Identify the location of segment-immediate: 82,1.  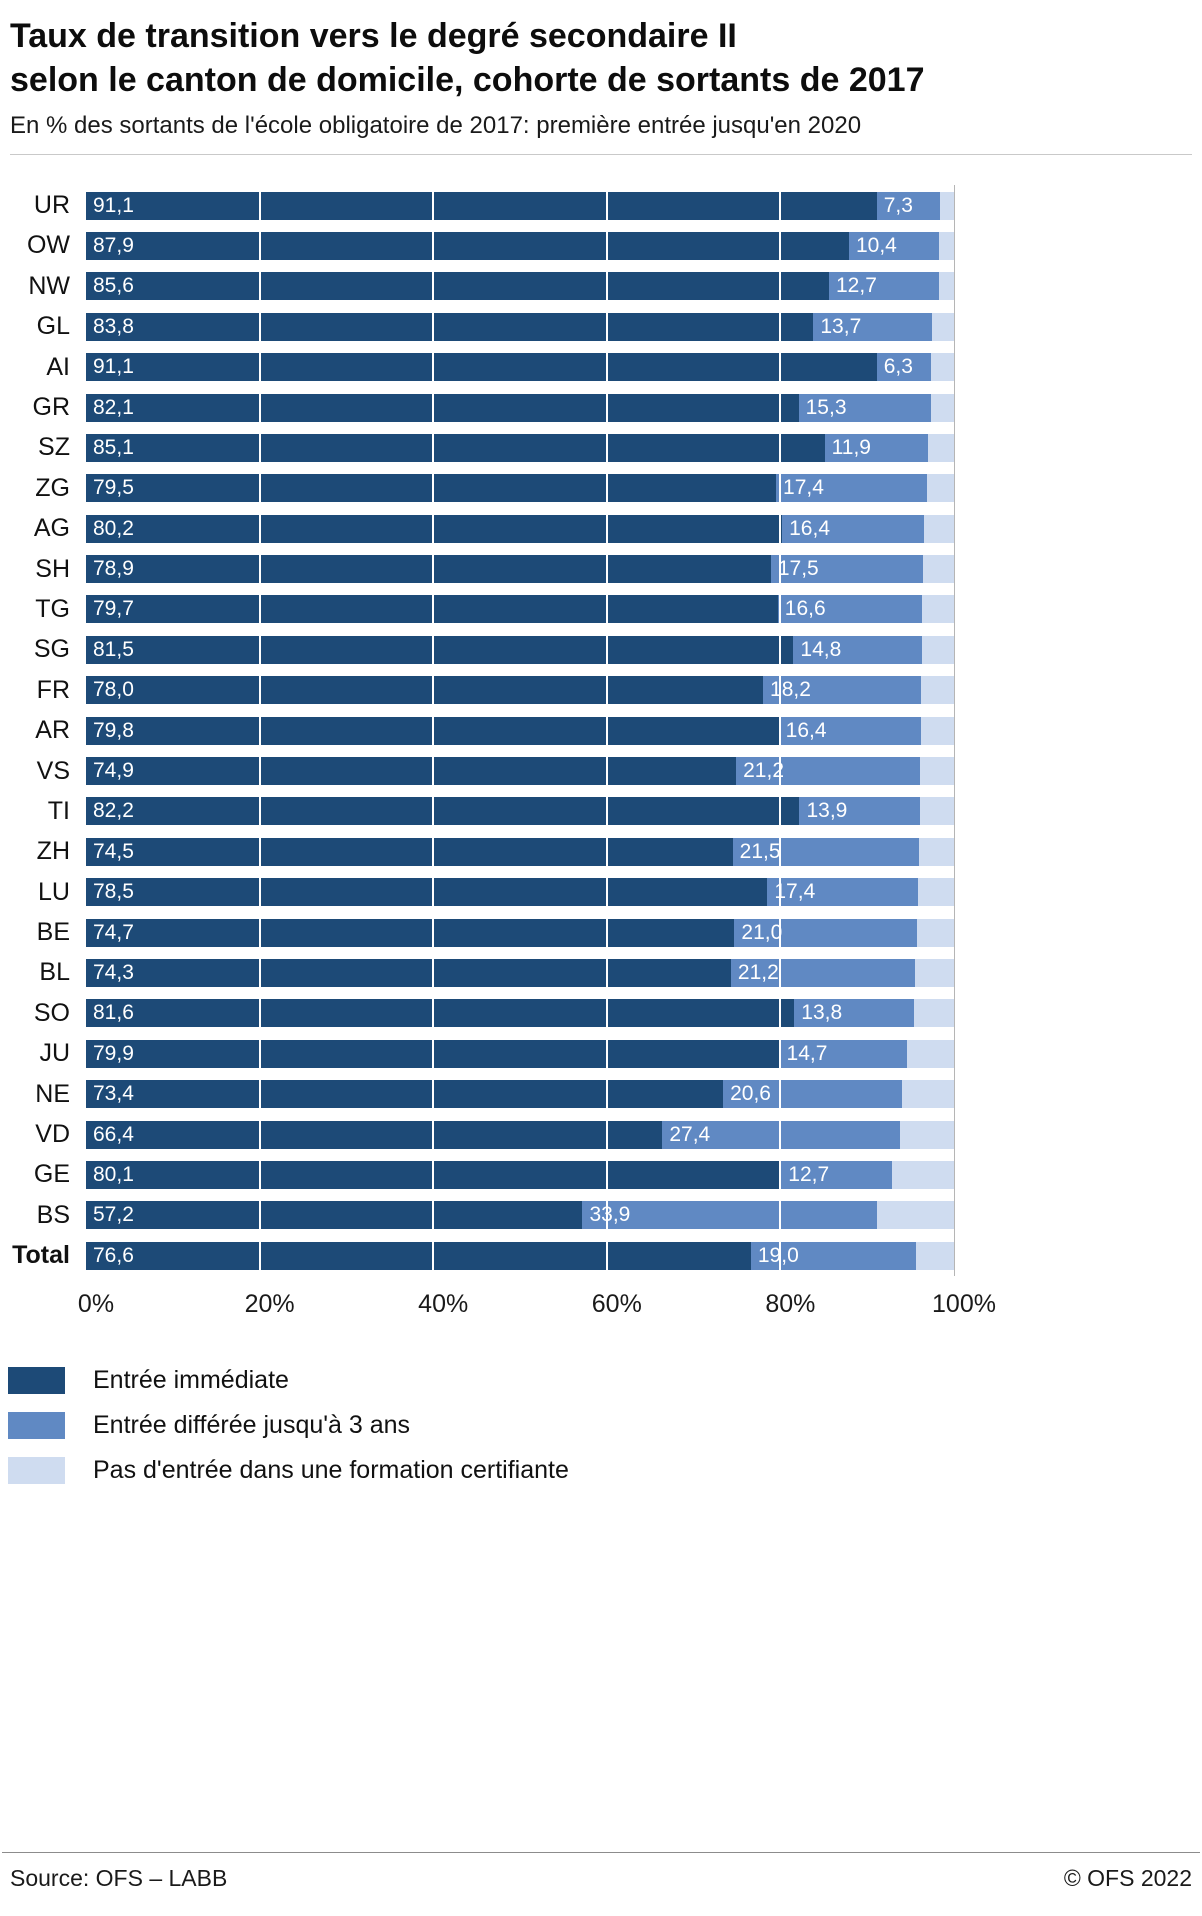
(442, 407).